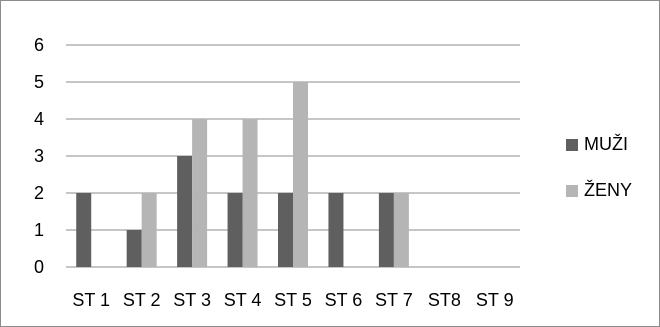 The width and height of the screenshot is (660, 327). Describe the element at coordinates (142, 300) in the screenshot. I see `x-tick-label: ST 2` at that location.